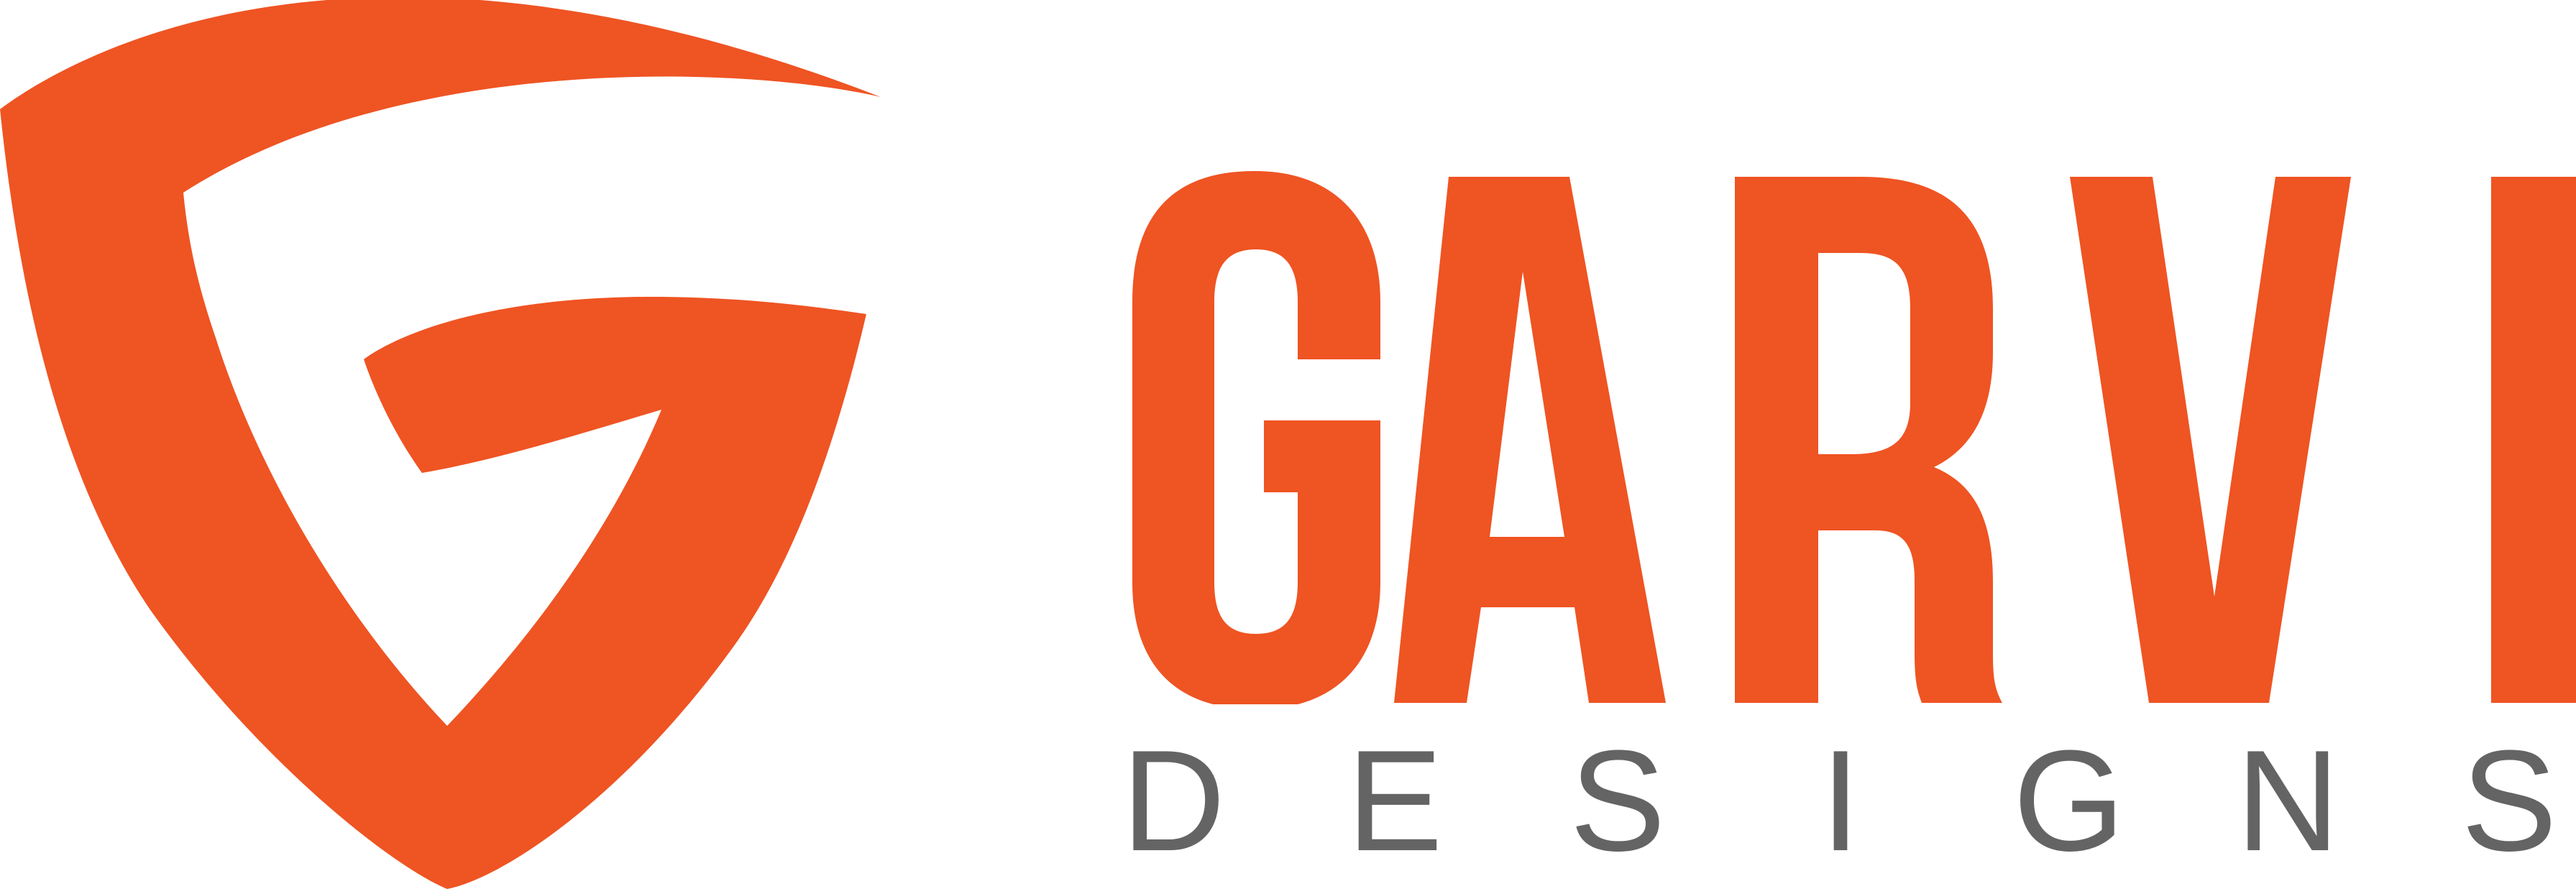 The image size is (2576, 889). What do you see at coordinates (1256, 438) in the screenshot?
I see `letter-g` at bounding box center [1256, 438].